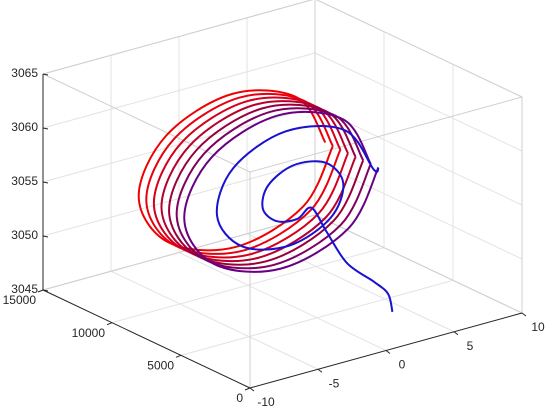  I want to click on z-tick-label: 3055, so click(24, 181).